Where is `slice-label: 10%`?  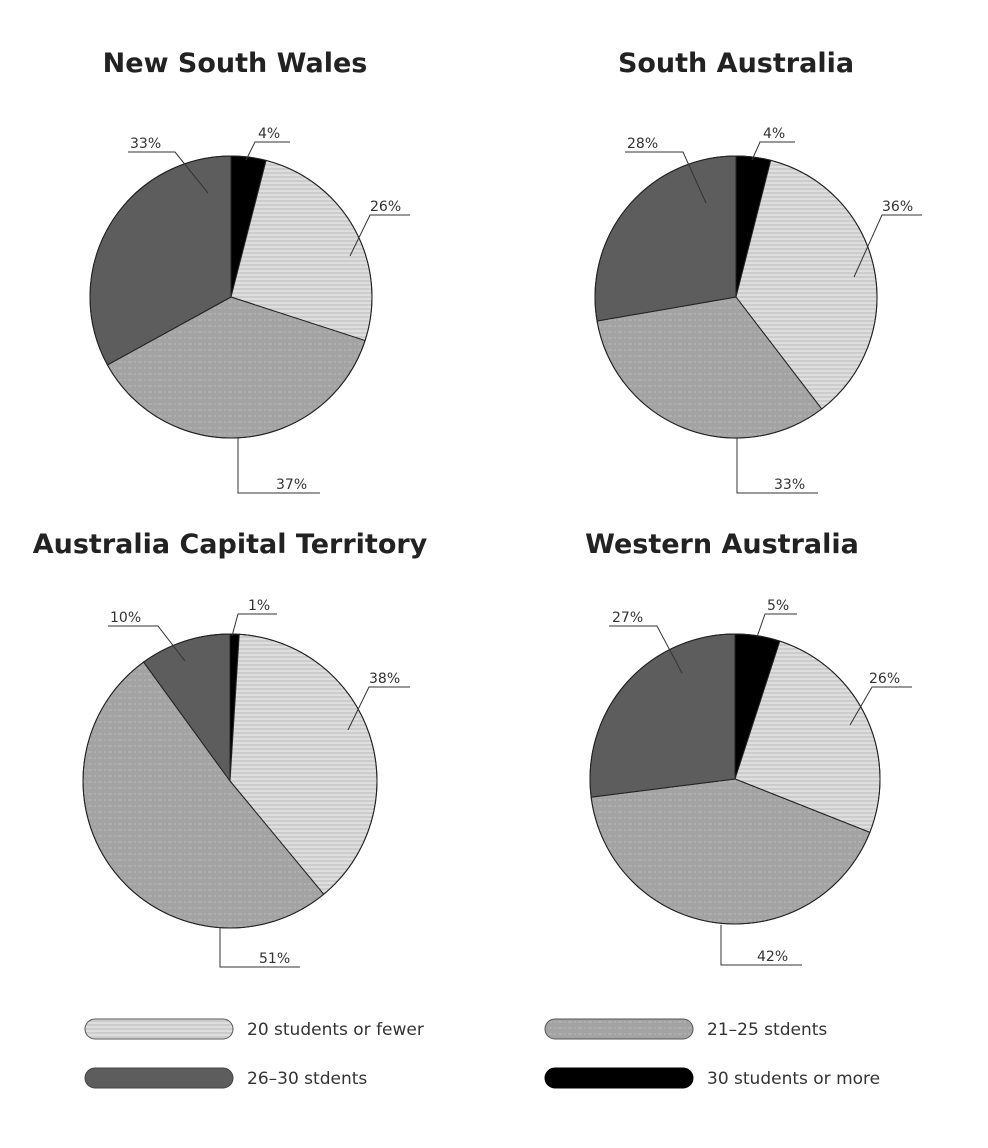 slice-label: 10% is located at coordinates (125, 618).